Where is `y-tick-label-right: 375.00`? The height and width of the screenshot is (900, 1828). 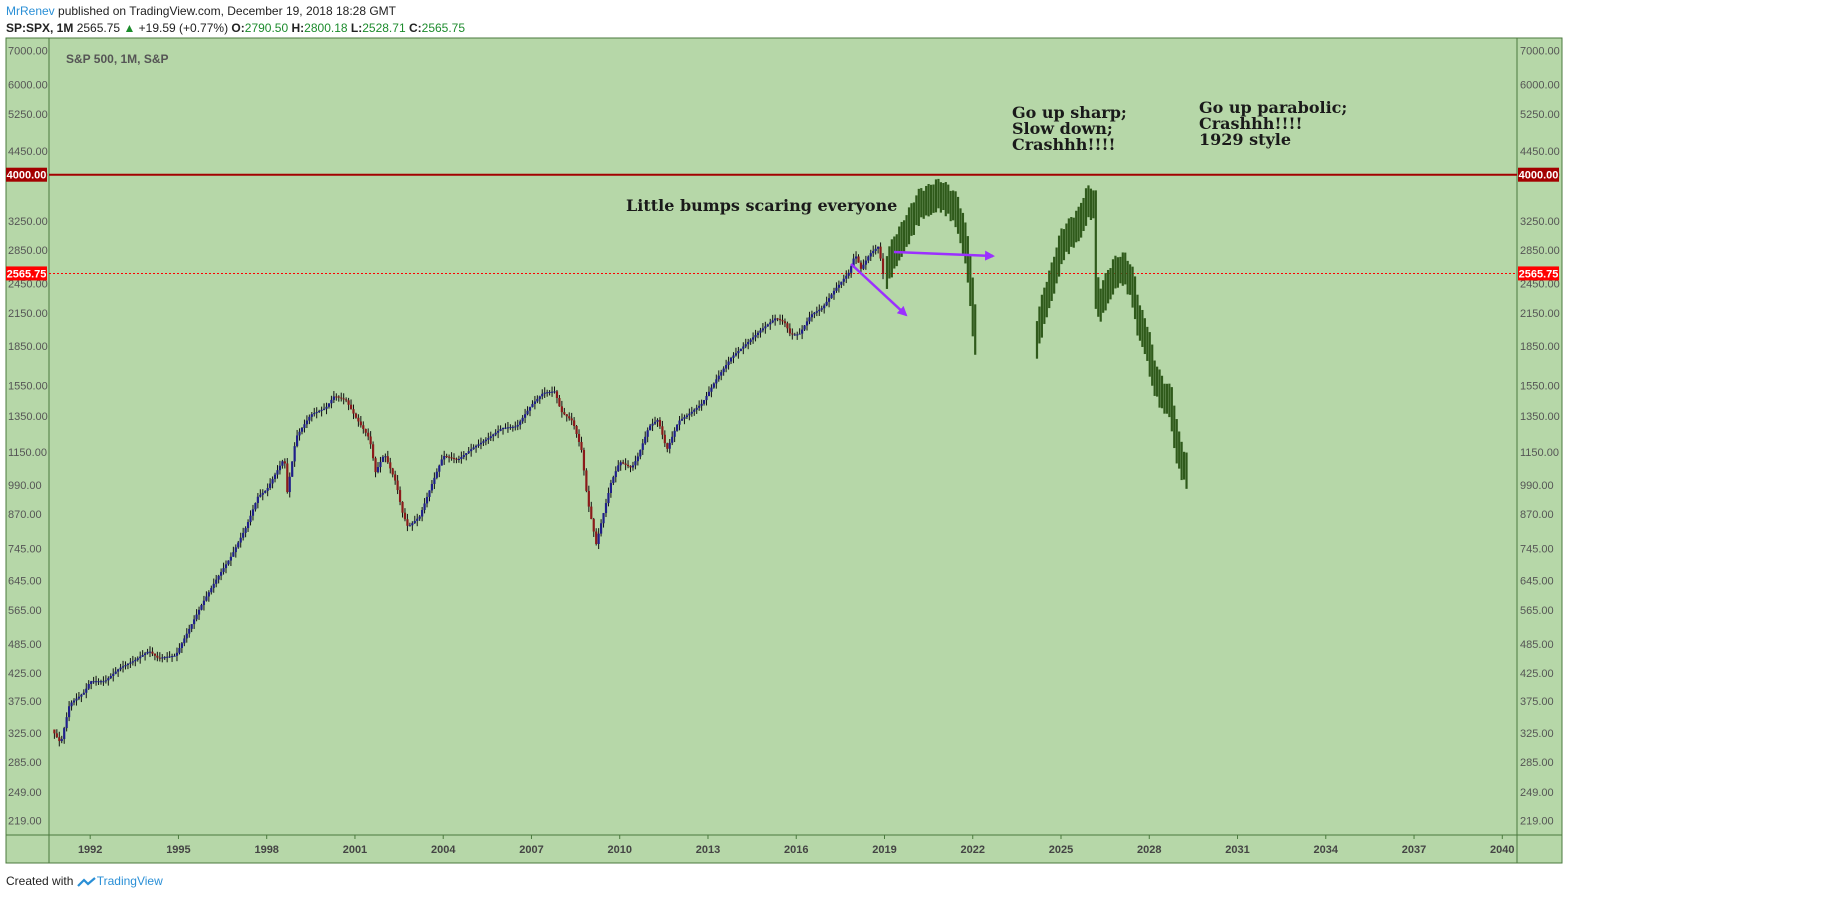 y-tick-label-right: 375.00 is located at coordinates (1537, 702).